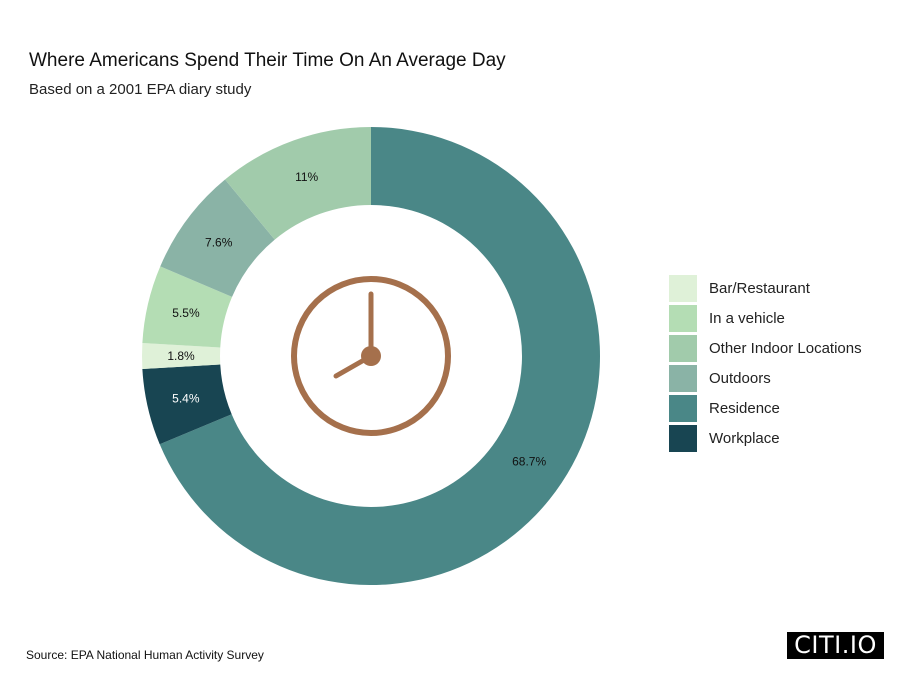 The height and width of the screenshot is (677, 902). I want to click on chart-subtitle: Based on a 2001 EPA diary study, so click(140, 89).